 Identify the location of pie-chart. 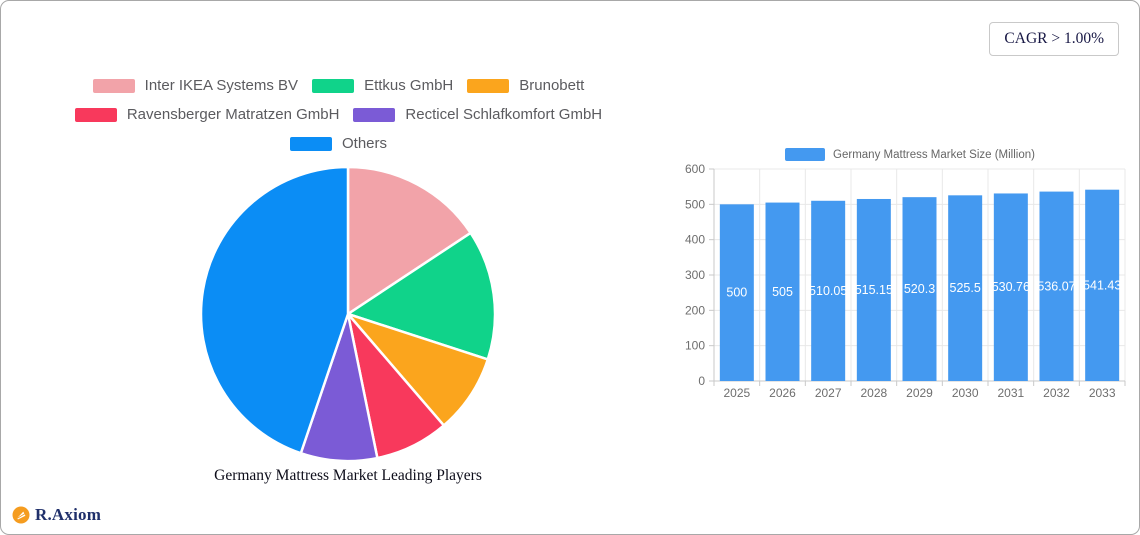
(348, 314).